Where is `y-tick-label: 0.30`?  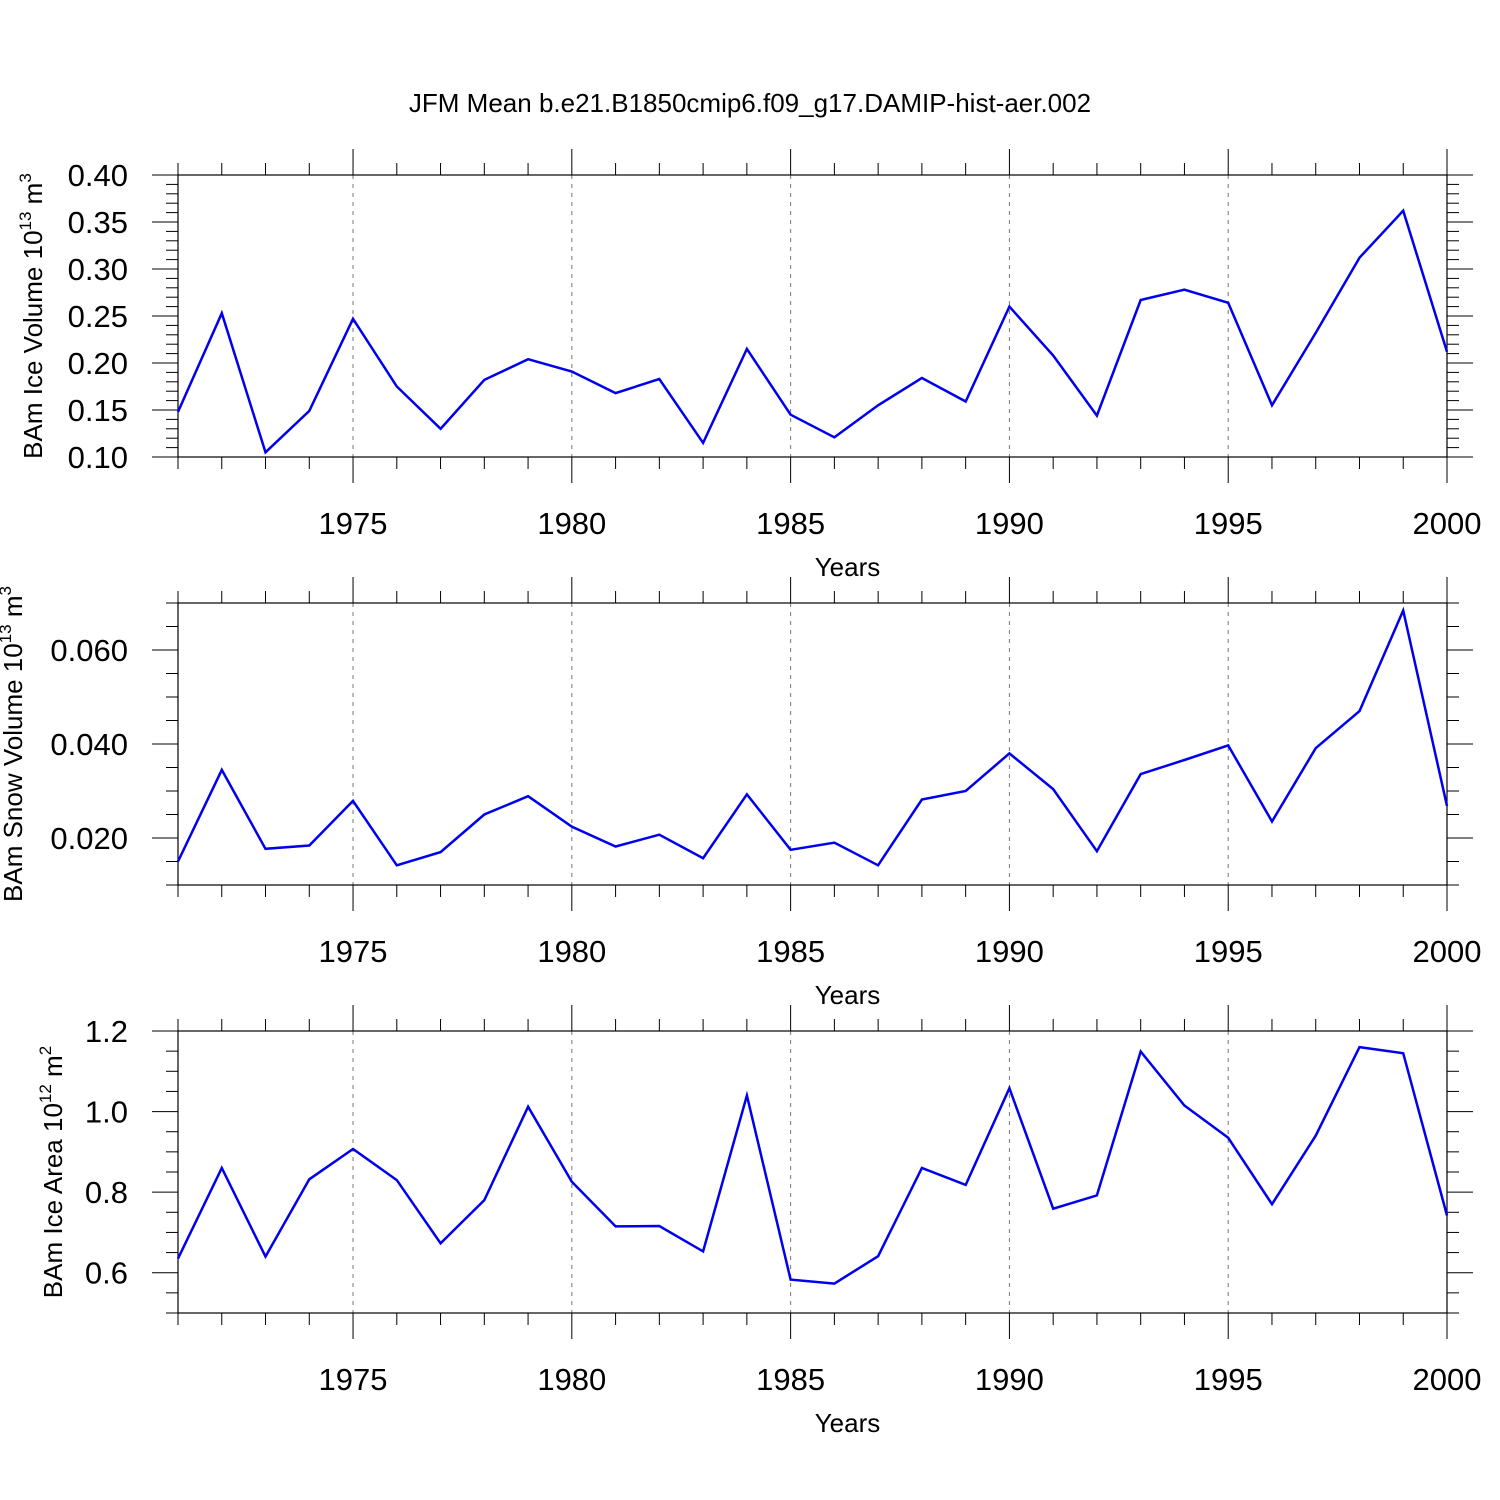
y-tick-label: 0.30 is located at coordinates (98, 269).